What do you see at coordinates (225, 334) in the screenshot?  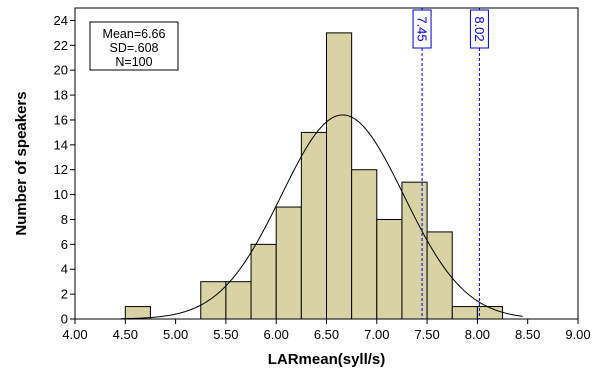 I see `x-tick-label: 5.50` at bounding box center [225, 334].